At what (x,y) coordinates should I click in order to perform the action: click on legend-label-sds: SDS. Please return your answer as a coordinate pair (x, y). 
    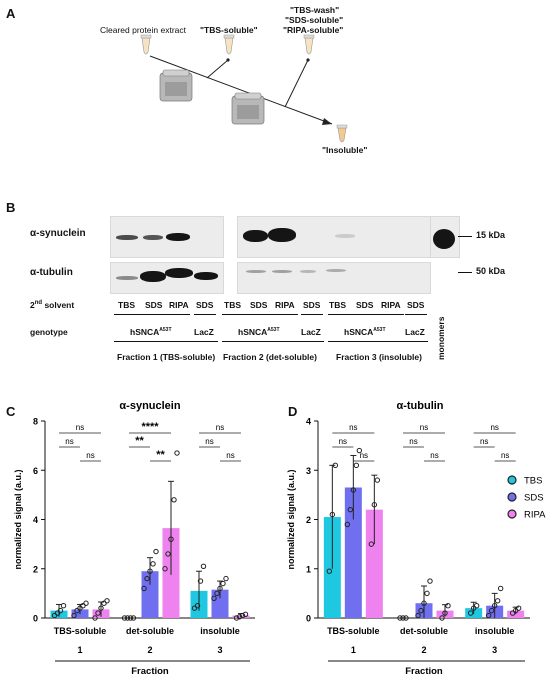
    Looking at the image, I should click on (534, 498).